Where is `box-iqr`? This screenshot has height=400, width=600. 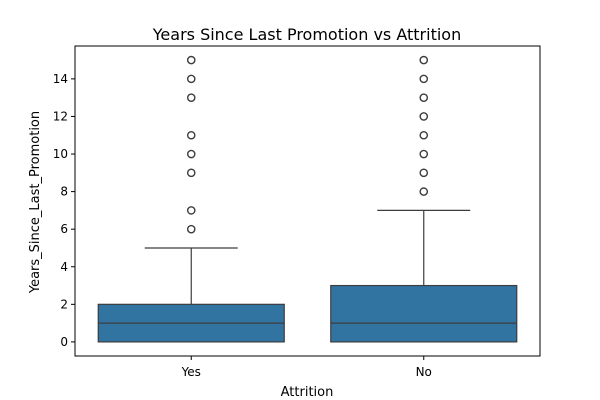
box-iqr is located at coordinates (424, 313).